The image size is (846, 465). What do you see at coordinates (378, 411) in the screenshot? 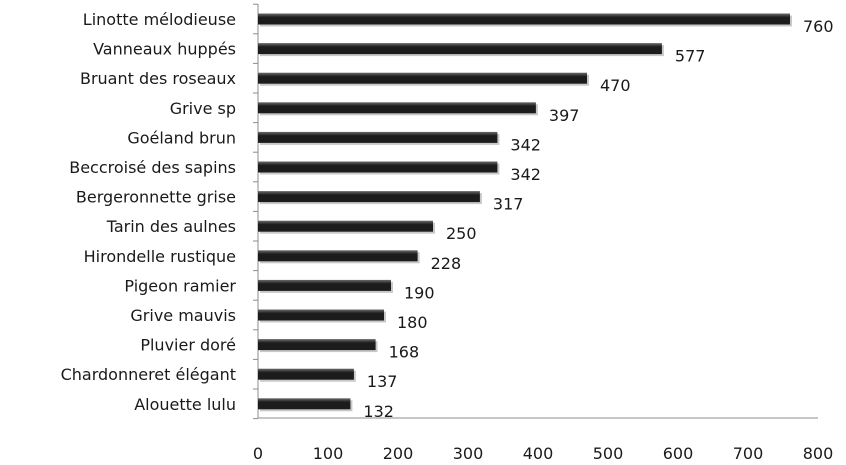
I see `value-label: 132` at bounding box center [378, 411].